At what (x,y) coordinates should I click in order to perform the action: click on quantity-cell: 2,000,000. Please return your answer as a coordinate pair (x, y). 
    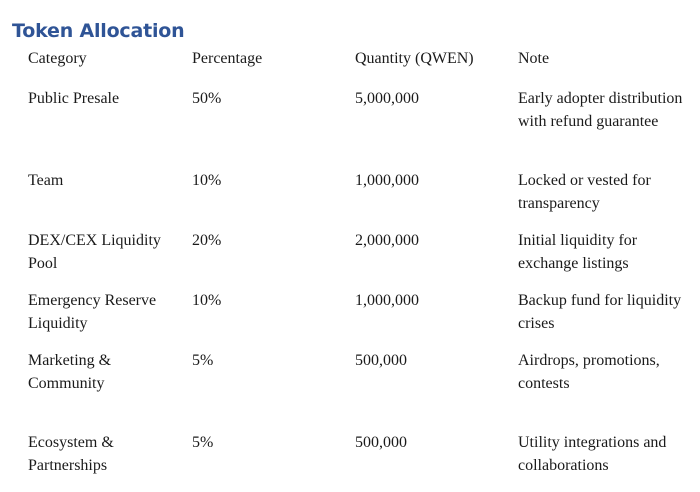
    Looking at the image, I should click on (387, 240).